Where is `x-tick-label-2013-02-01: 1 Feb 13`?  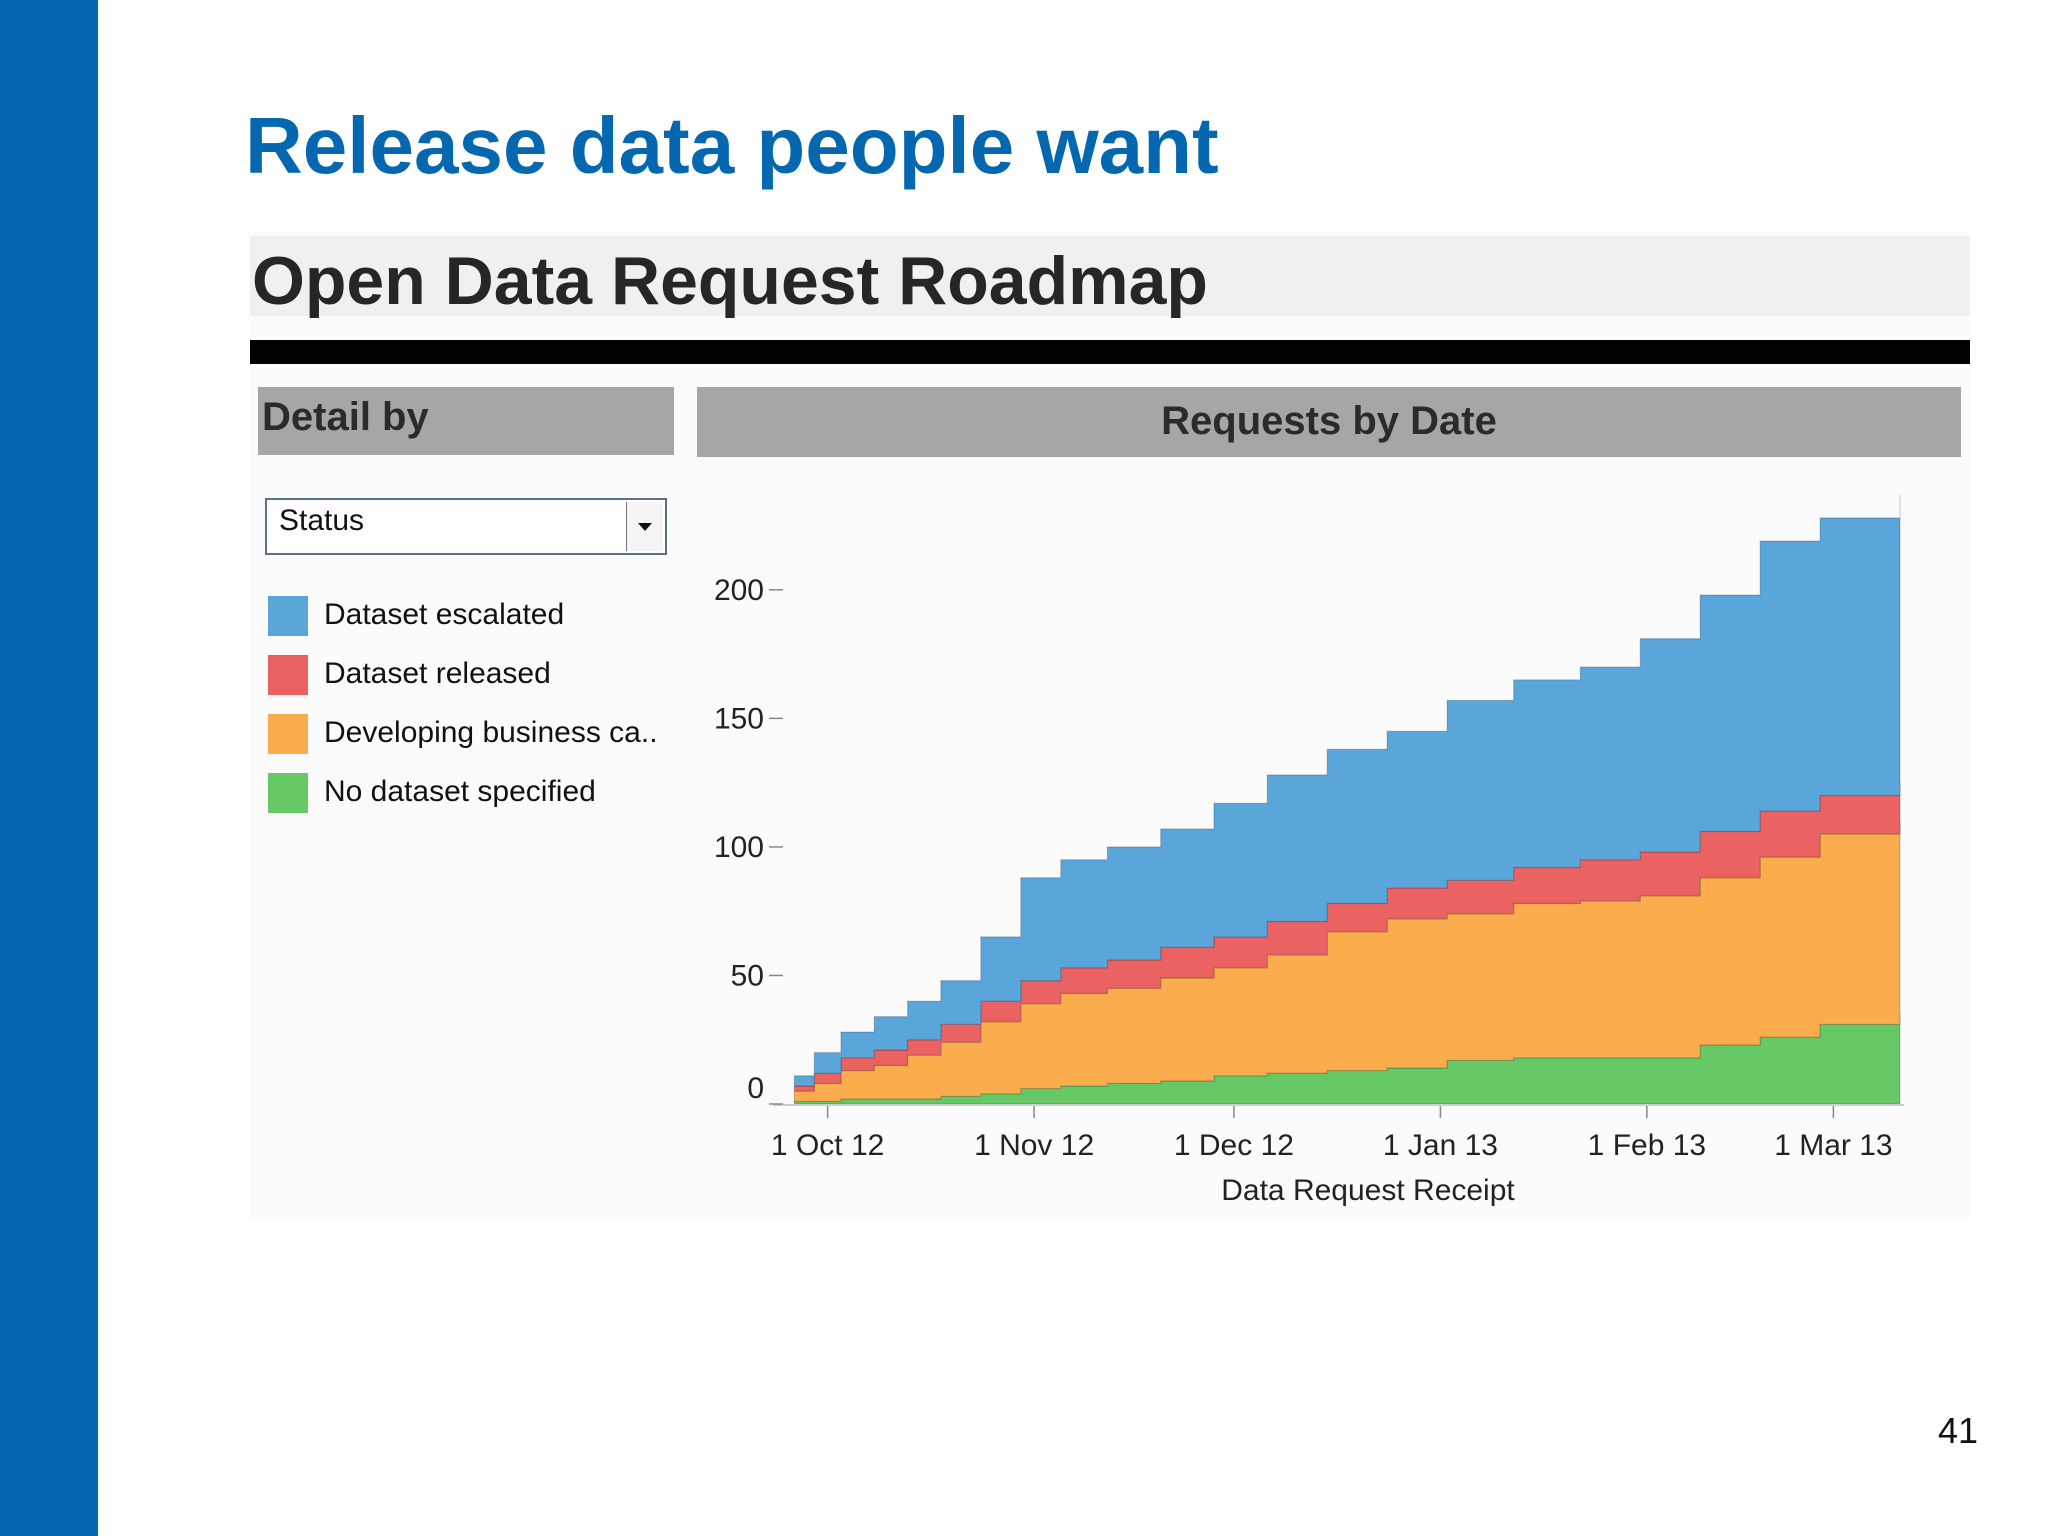 x-tick-label-2013-02-01: 1 Feb 13 is located at coordinates (1647, 1145).